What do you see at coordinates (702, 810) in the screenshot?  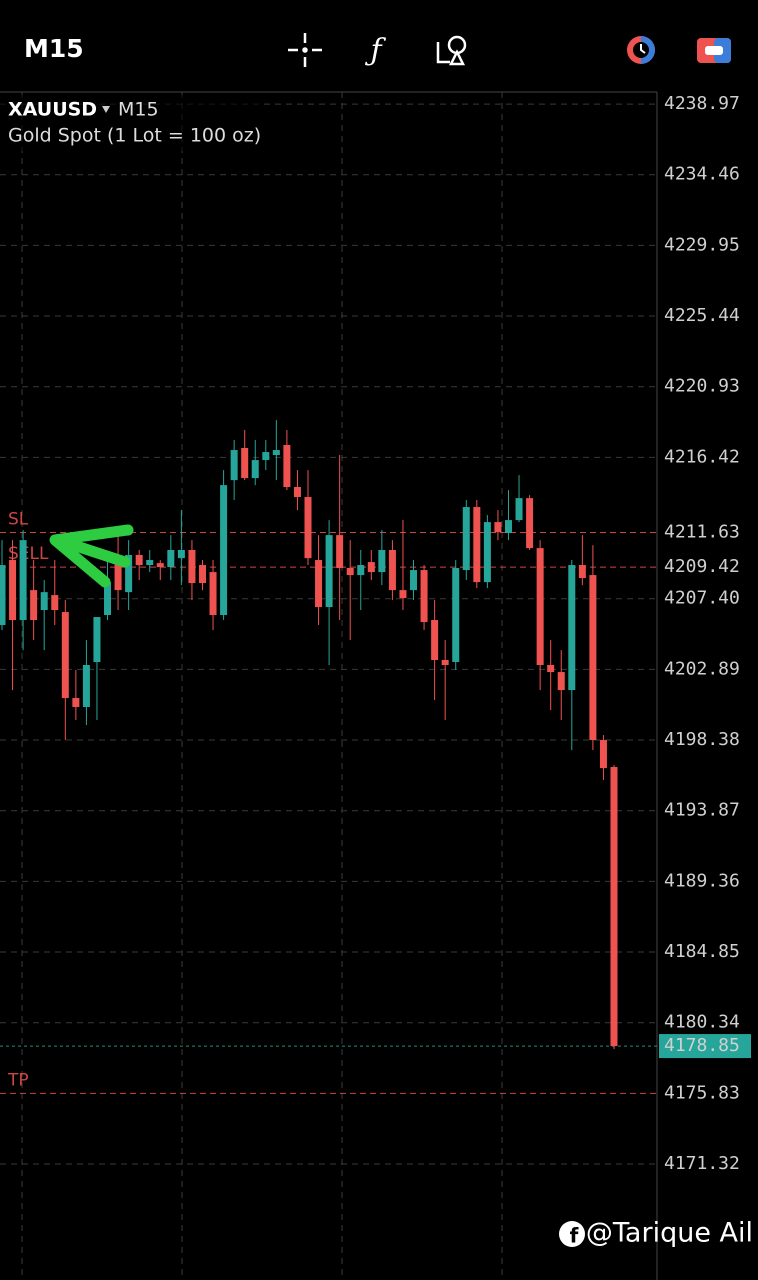 I see `y-tick-label: 4193.87` at bounding box center [702, 810].